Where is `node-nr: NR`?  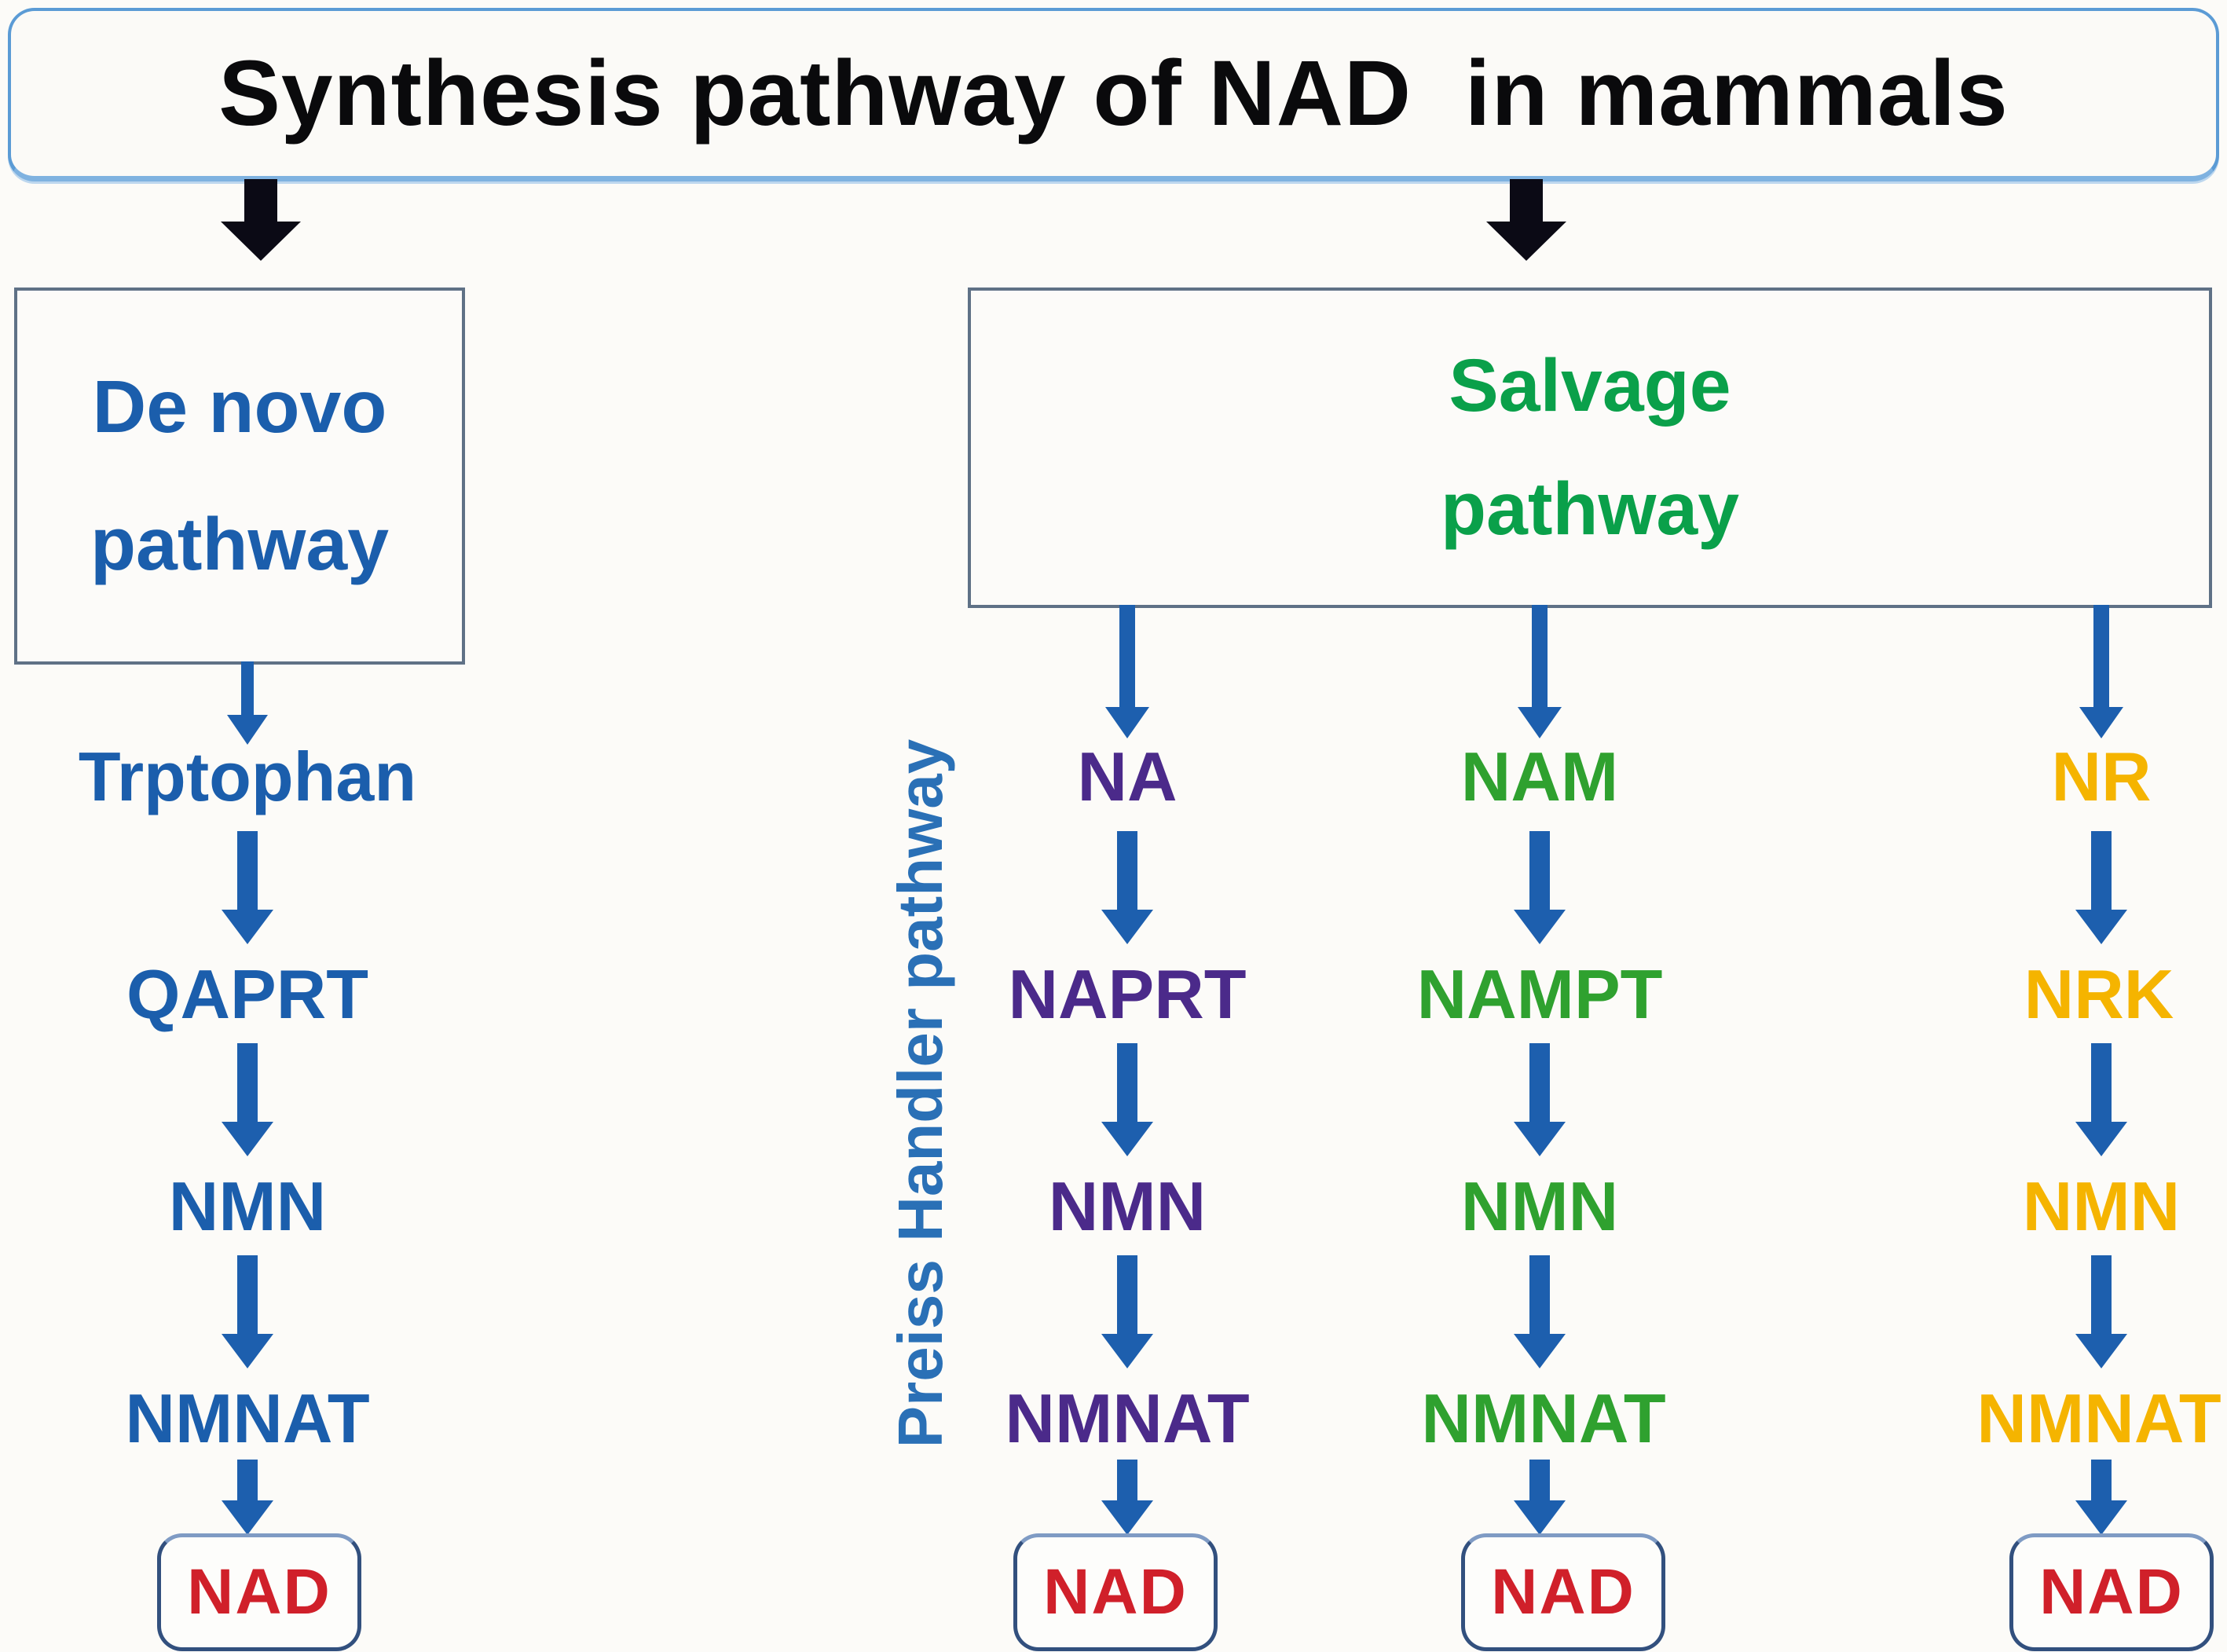 node-nr: NR is located at coordinates (2101, 776).